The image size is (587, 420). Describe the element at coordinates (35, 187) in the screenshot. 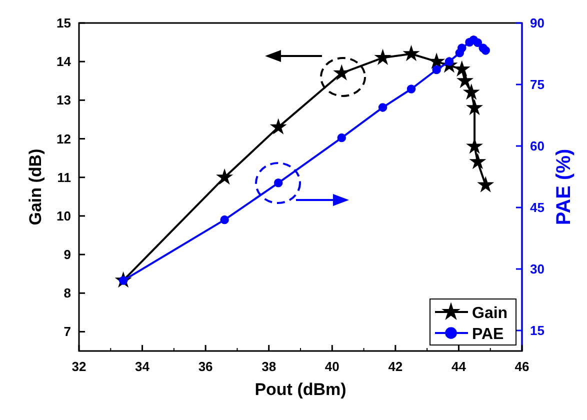

I see `y-axis-title: Gain (dB)` at that location.